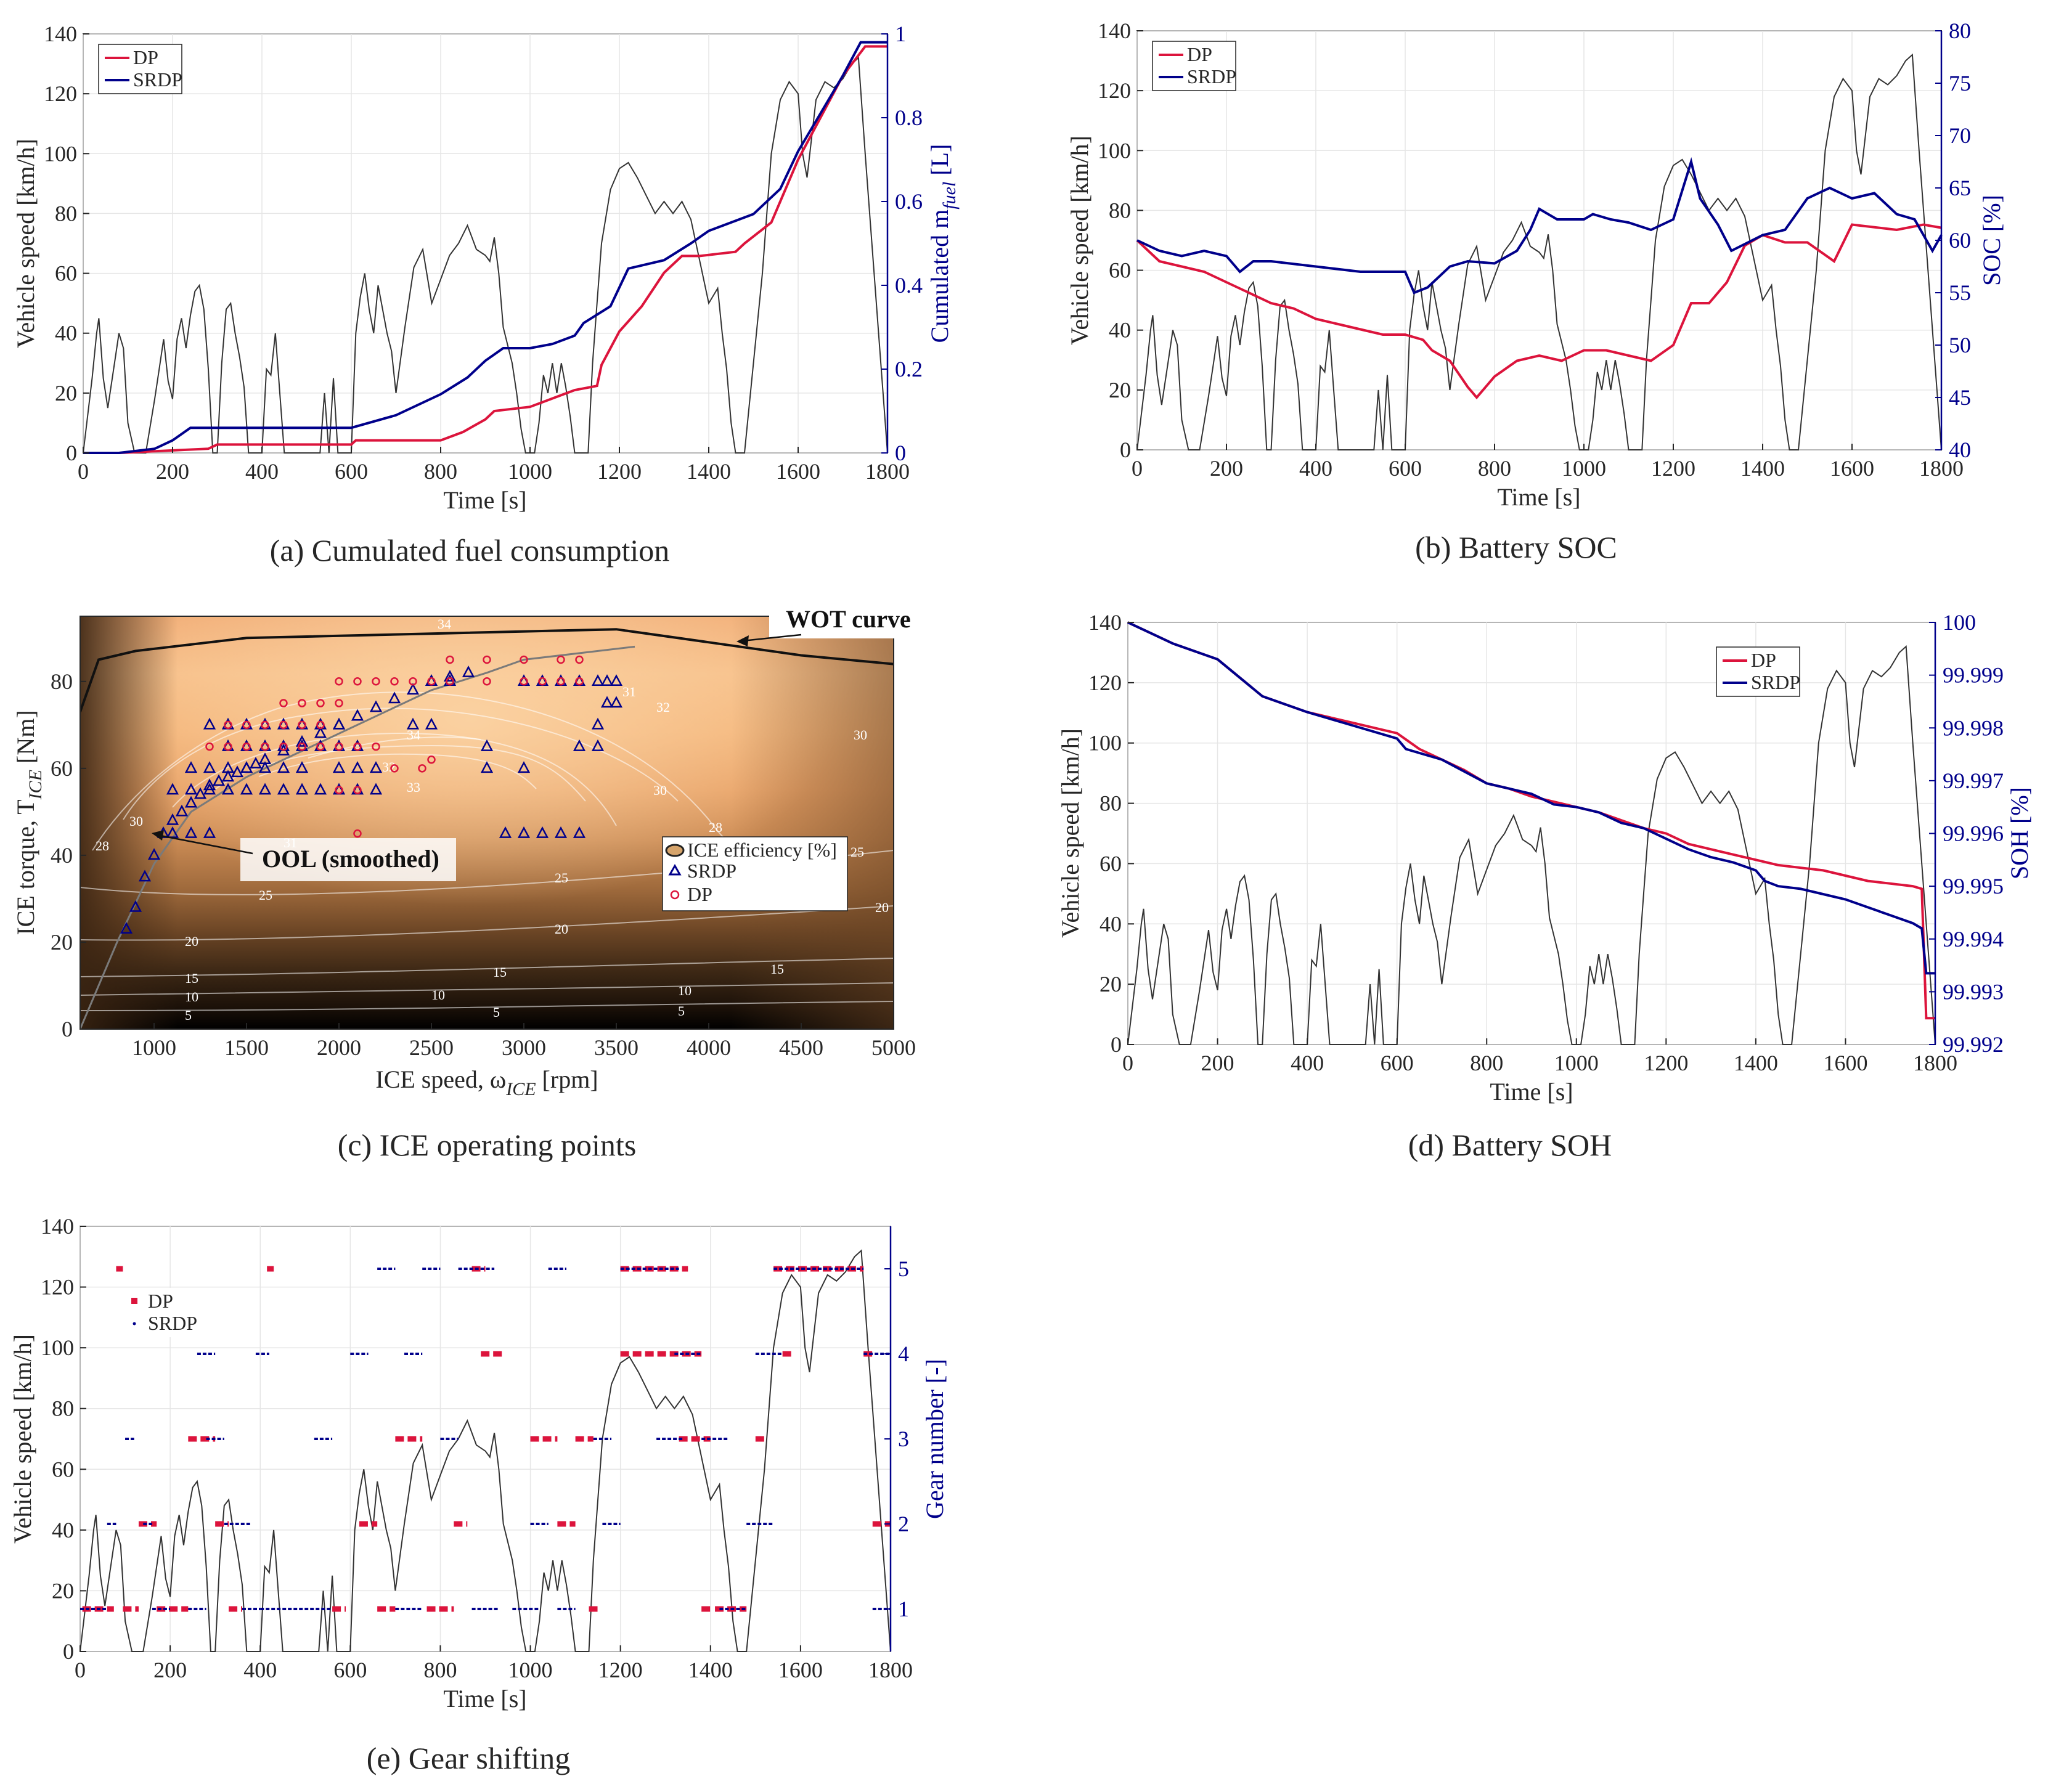 The image size is (2048, 1792). What do you see at coordinates (1974, 886) in the screenshot?
I see `right-tick-label: 99.995` at bounding box center [1974, 886].